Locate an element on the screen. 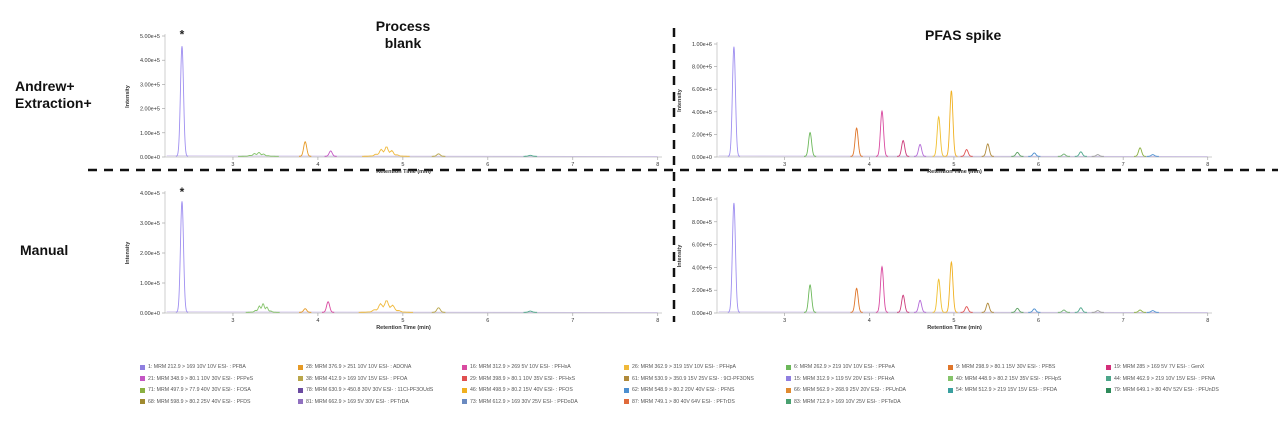  legend-label: 44: MRM 462.9 > 219 10V 15V ESI- : PFNA is located at coordinates (1165, 378).